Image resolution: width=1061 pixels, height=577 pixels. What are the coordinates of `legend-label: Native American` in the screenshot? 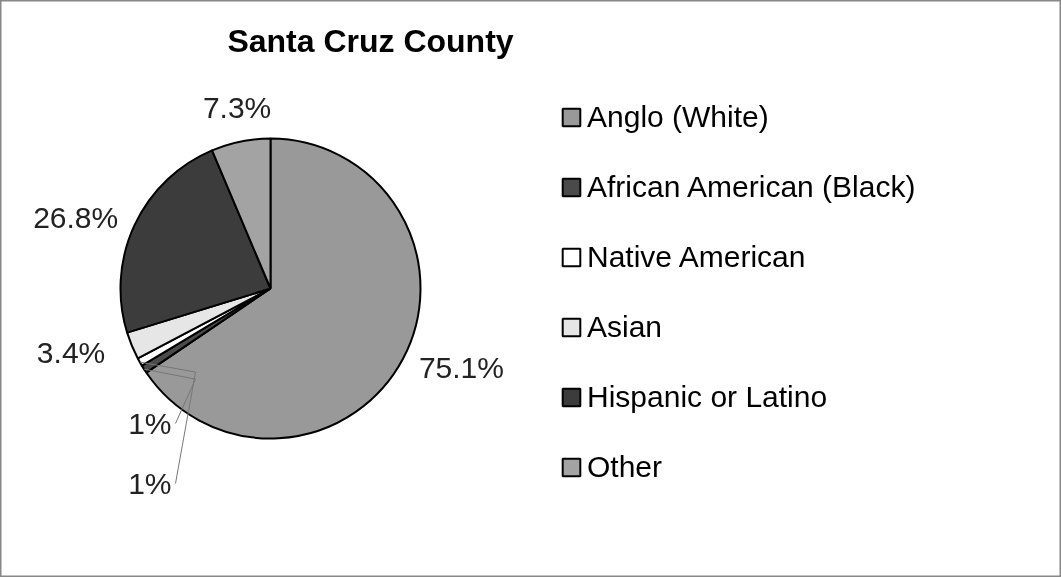 It's located at (696, 257).